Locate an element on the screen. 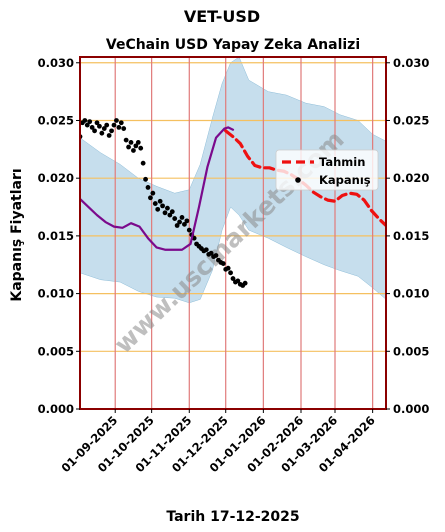  legend-box is located at coordinates (327, 170).